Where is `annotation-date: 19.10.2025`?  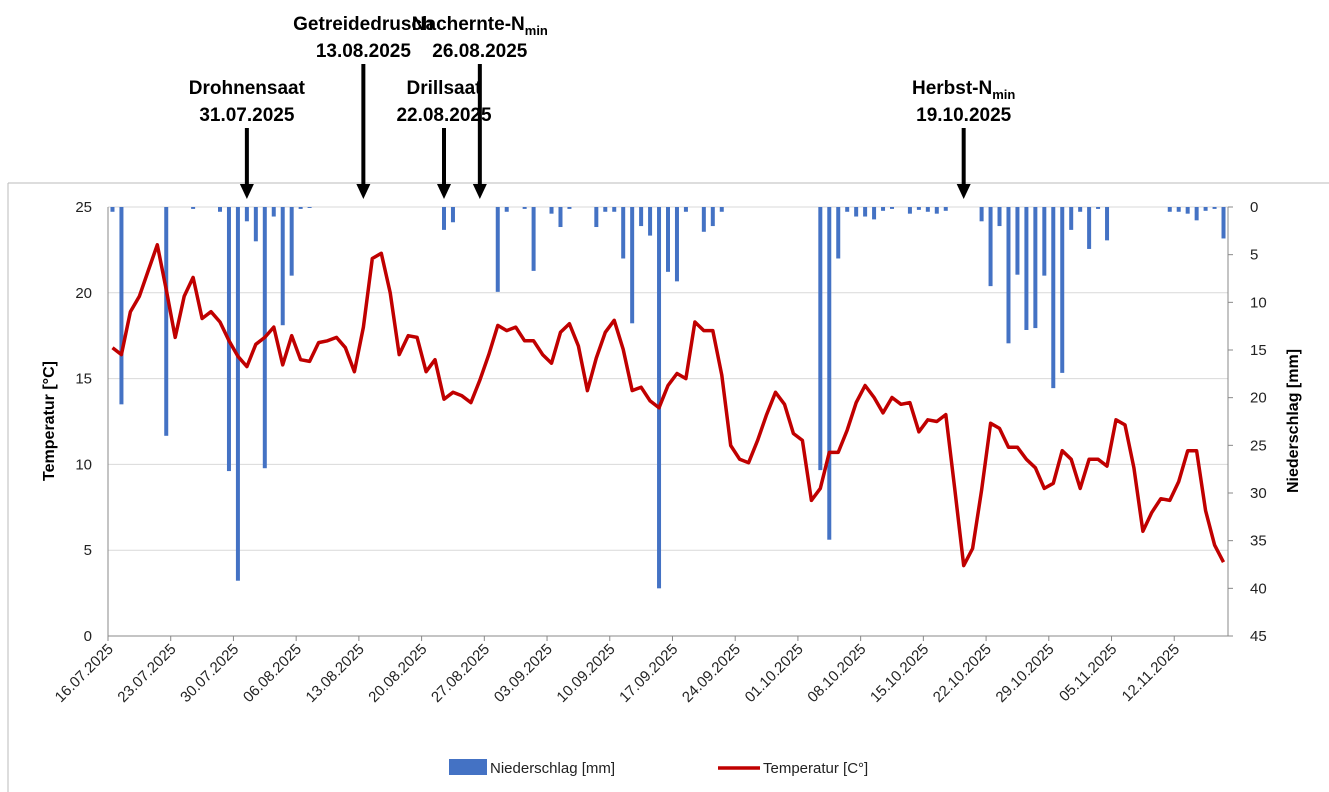 annotation-date: 19.10.2025 is located at coordinates (964, 115).